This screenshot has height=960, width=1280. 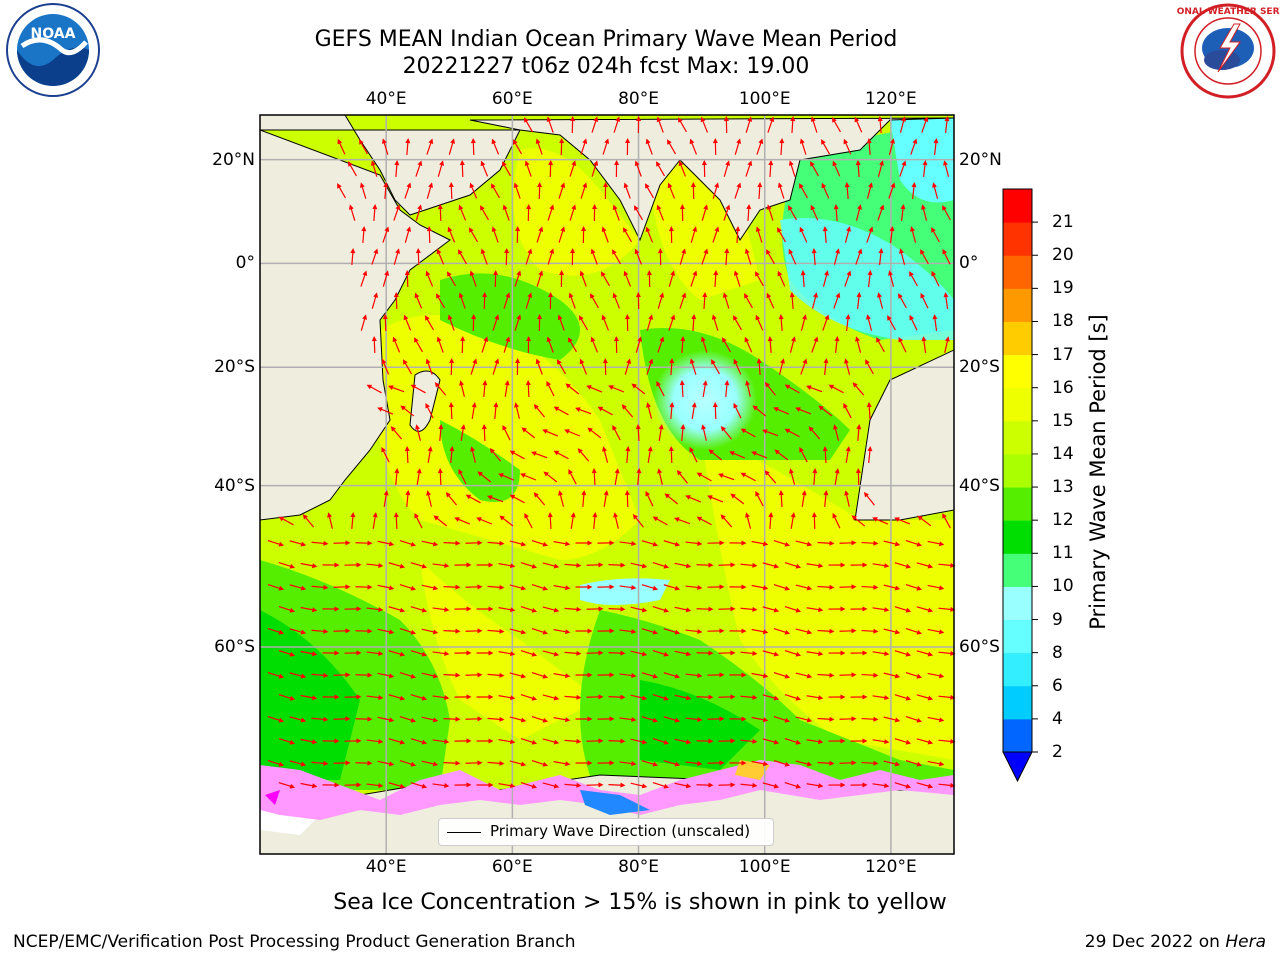 What do you see at coordinates (1228, 51) in the screenshot?
I see `nws-logo: NATIONAL WEATHER SERVICE` at bounding box center [1228, 51].